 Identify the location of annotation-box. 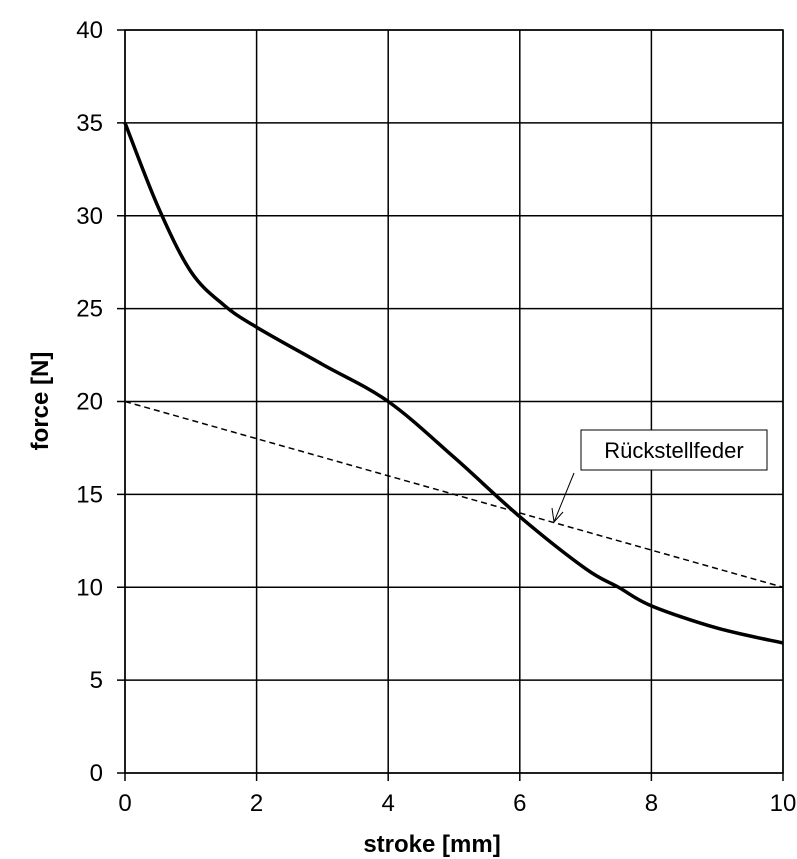
(674, 450).